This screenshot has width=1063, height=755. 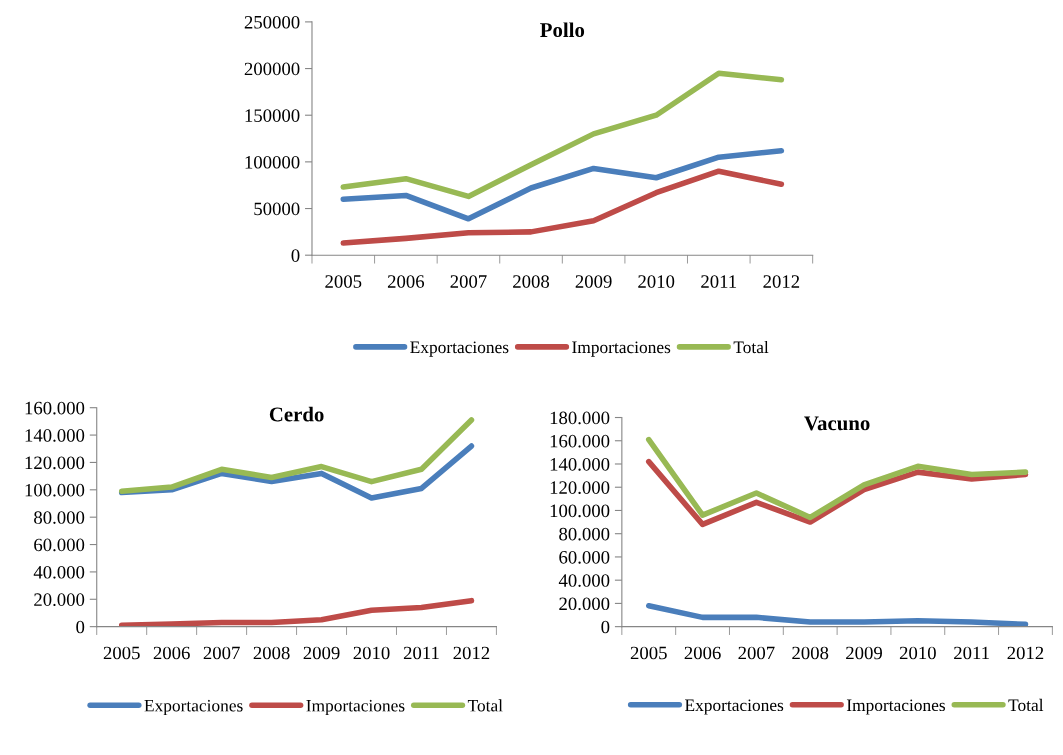 I want to click on y-tick-label: 180.000, so click(x=580, y=418).